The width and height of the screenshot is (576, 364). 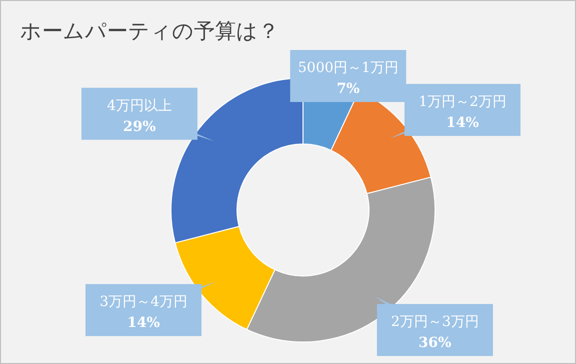 What do you see at coordinates (144, 302) in the screenshot?
I see `slice-label: 3万円～4万円` at bounding box center [144, 302].